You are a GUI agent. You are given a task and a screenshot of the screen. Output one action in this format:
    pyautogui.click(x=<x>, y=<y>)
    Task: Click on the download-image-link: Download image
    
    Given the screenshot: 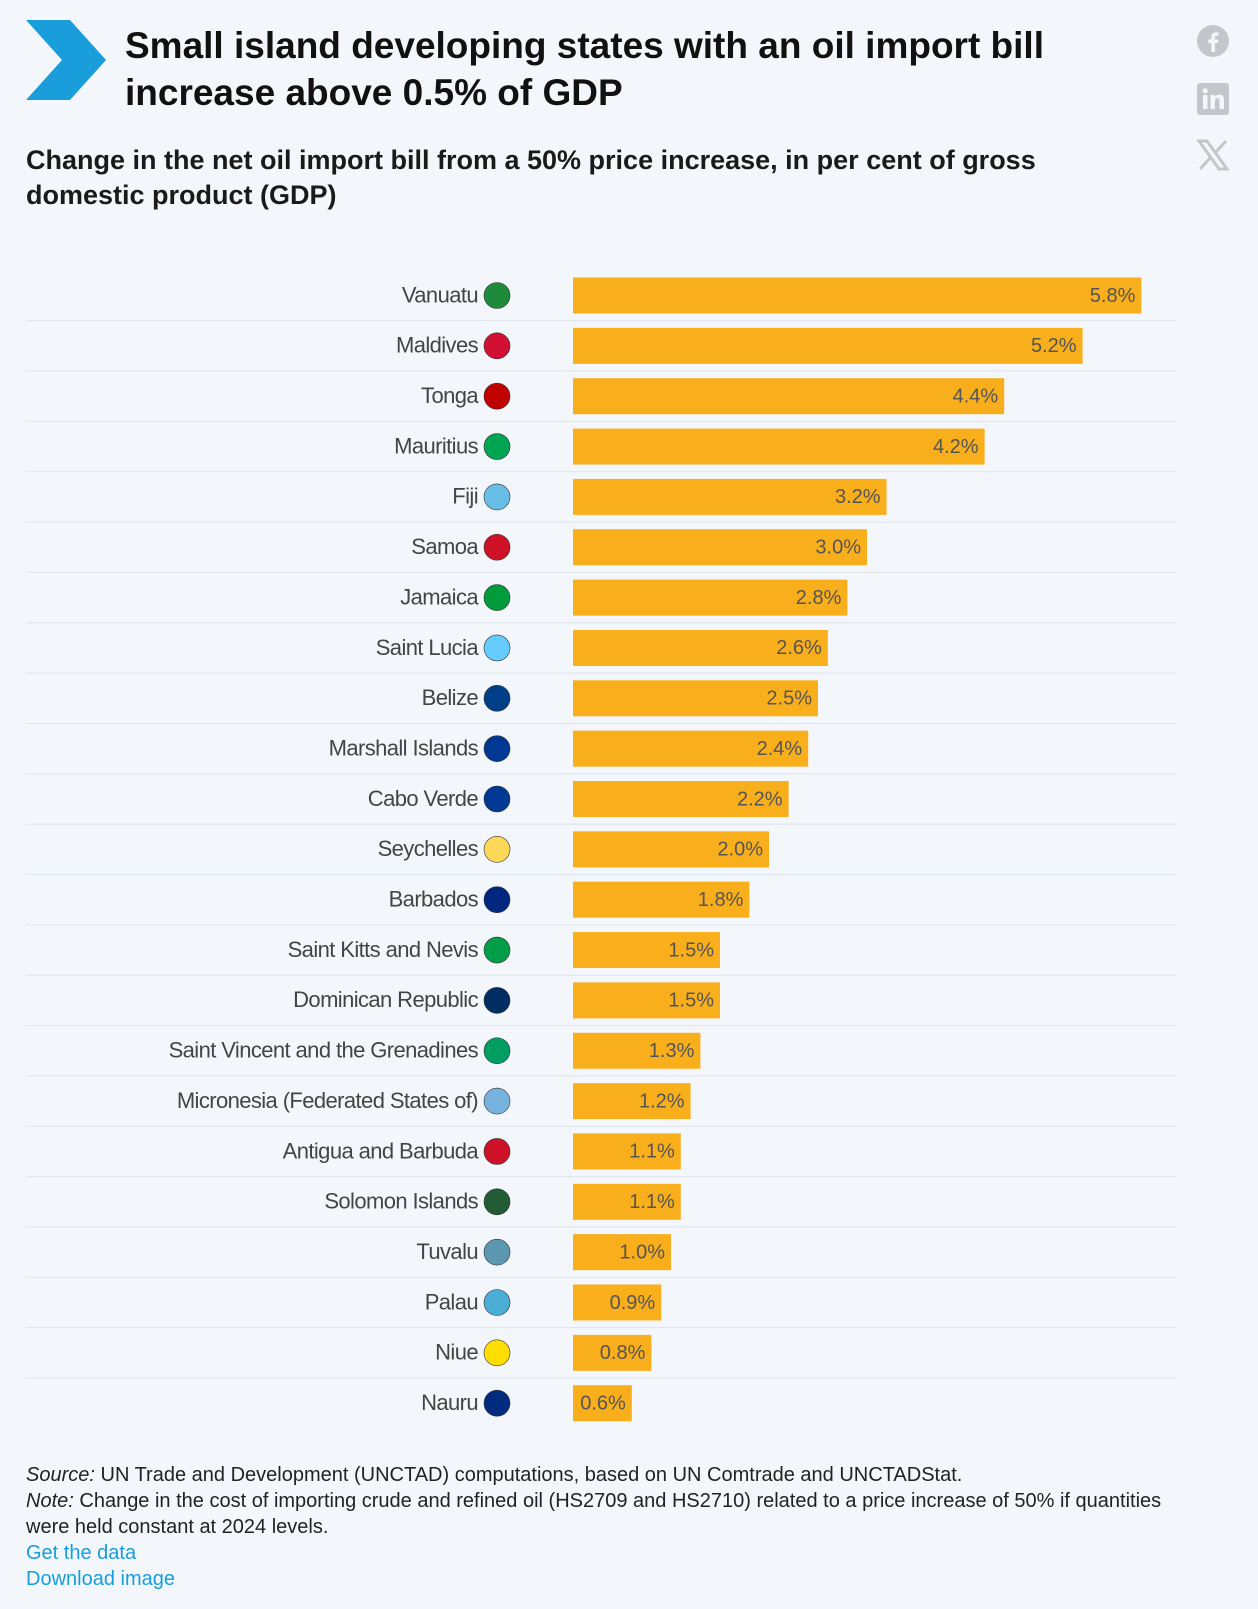 What is the action you would take?
    pyautogui.click(x=100, y=1579)
    